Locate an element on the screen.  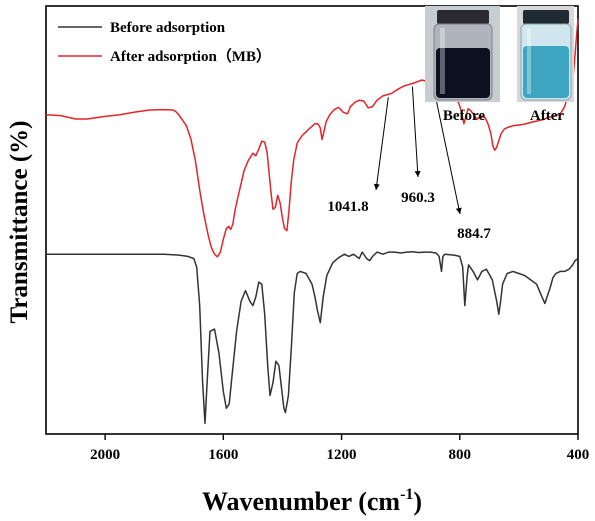
photo-label-after: After is located at coordinates (547, 116).